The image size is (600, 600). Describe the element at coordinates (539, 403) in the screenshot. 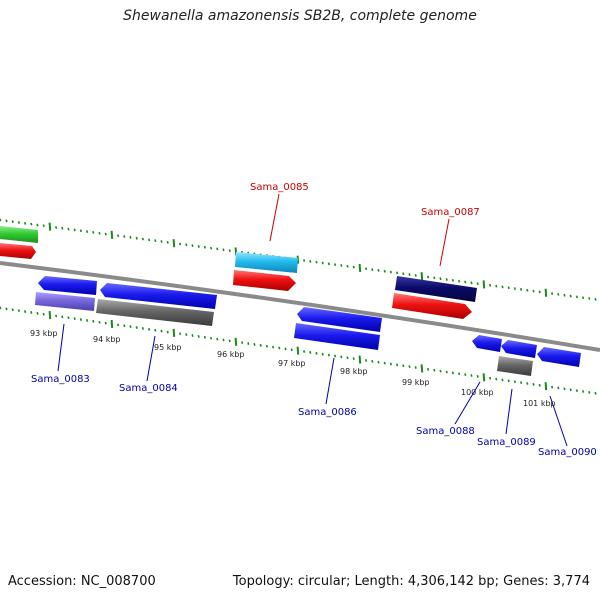

I see `tick-label: 101 kbp` at that location.